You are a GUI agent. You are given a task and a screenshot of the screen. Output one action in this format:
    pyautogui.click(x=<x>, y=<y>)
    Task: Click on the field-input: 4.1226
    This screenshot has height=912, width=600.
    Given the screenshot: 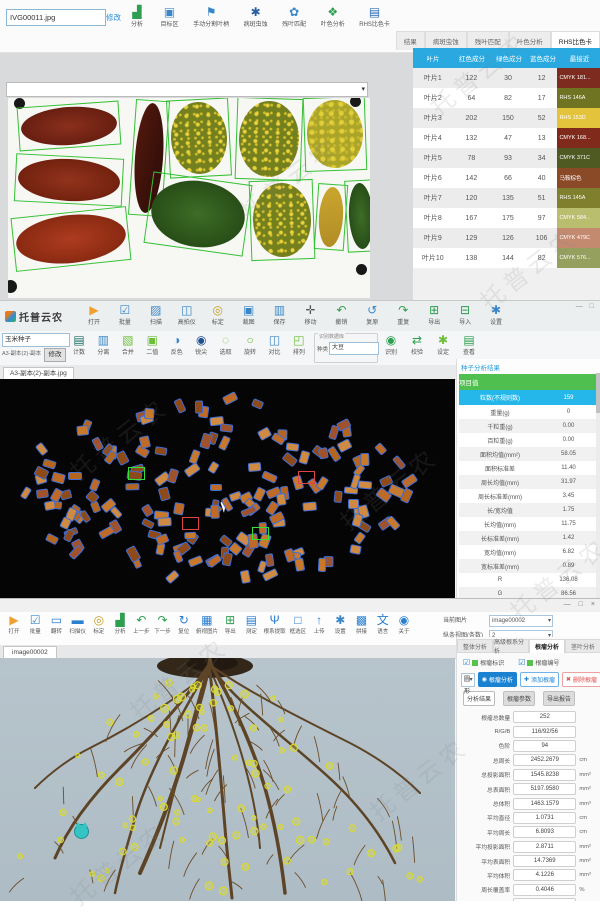 What is the action you would take?
    pyautogui.click(x=545, y=875)
    